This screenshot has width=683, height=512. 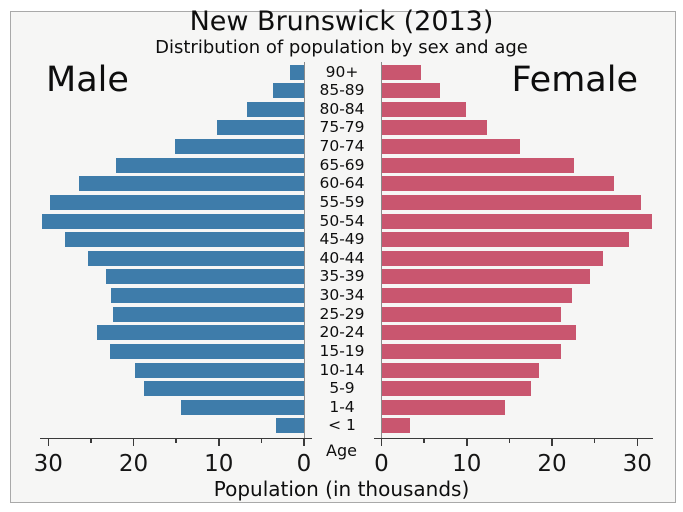 I want to click on male-axis-line, so click(x=176, y=438).